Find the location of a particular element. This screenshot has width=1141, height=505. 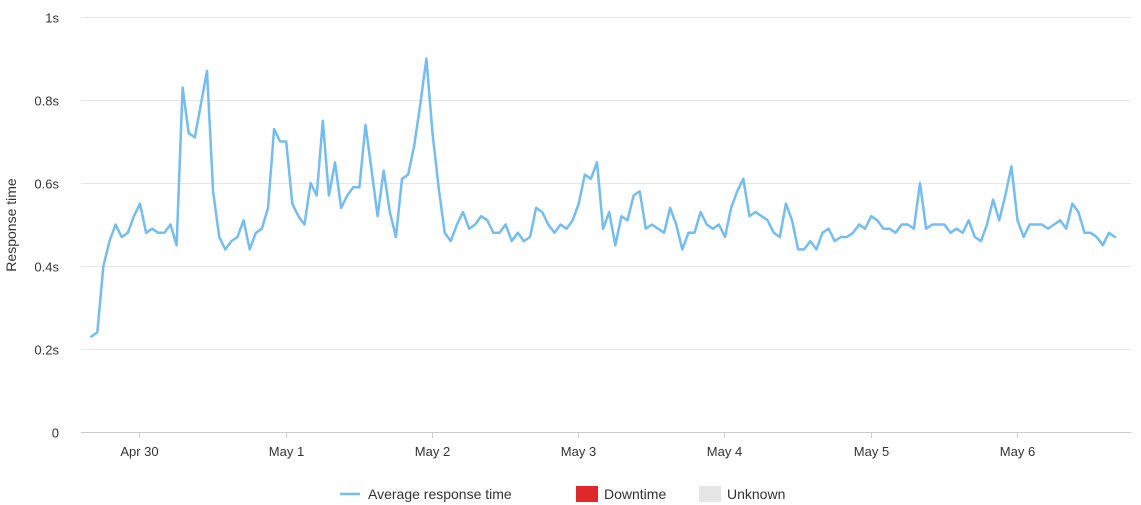

y-tick-label: 0.8s is located at coordinates (46, 101).